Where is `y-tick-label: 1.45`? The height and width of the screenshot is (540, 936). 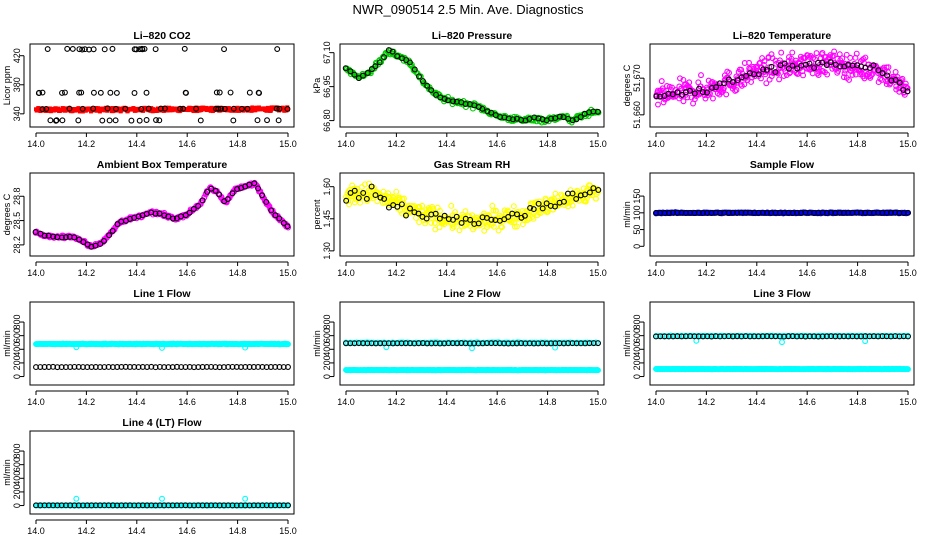 y-tick-label: 1.45 is located at coordinates (327, 219).